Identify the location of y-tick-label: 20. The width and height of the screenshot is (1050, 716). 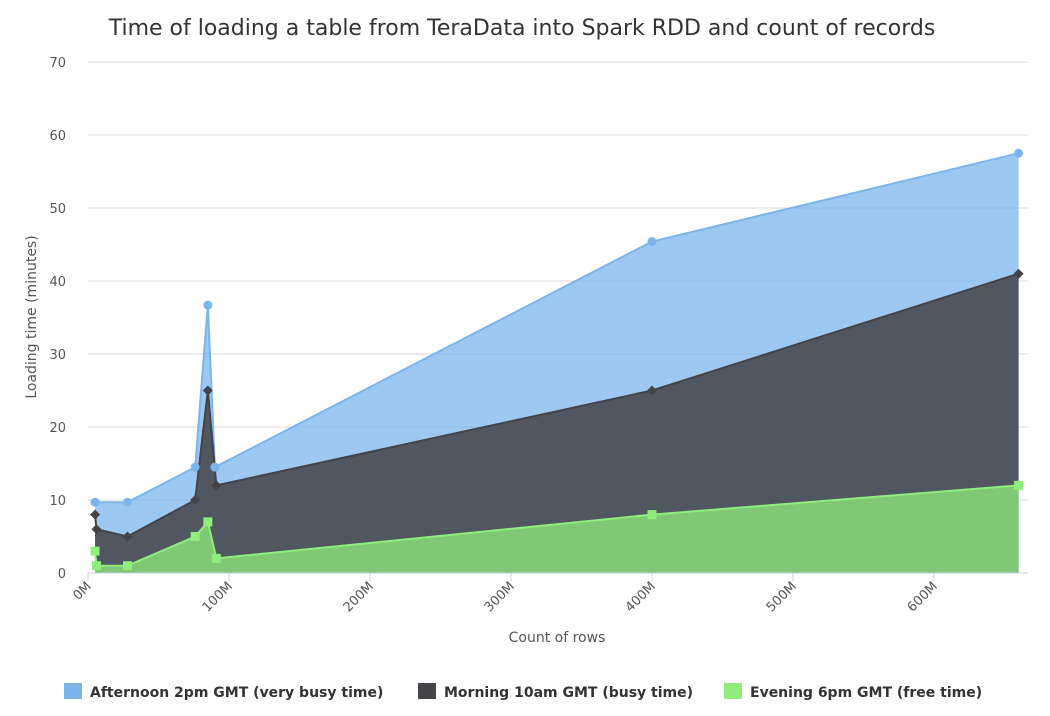
(57, 428).